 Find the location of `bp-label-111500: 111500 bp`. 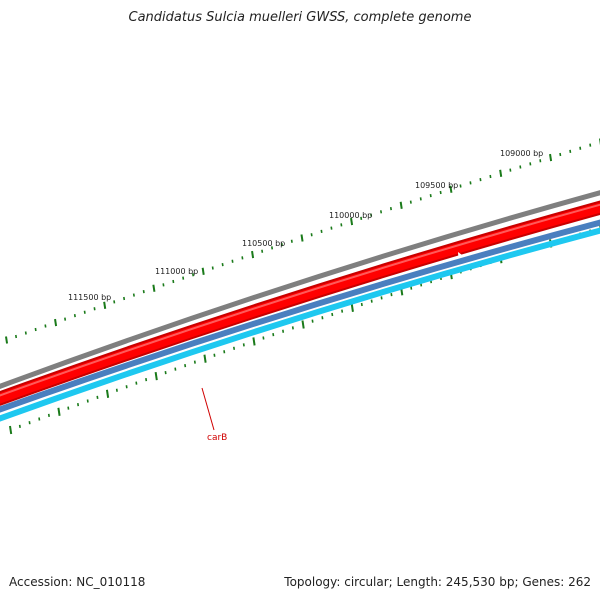

bp-label-111500: 111500 bp is located at coordinates (89, 297).